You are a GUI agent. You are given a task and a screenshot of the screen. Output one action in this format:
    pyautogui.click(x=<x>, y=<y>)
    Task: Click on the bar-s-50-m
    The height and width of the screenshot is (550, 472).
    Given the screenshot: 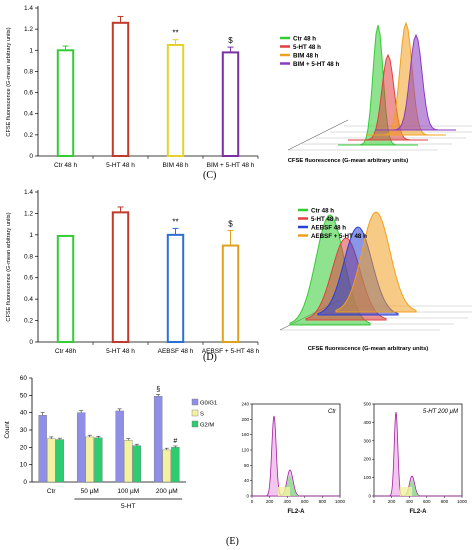 What is the action you would take?
    pyautogui.click(x=89, y=459)
    